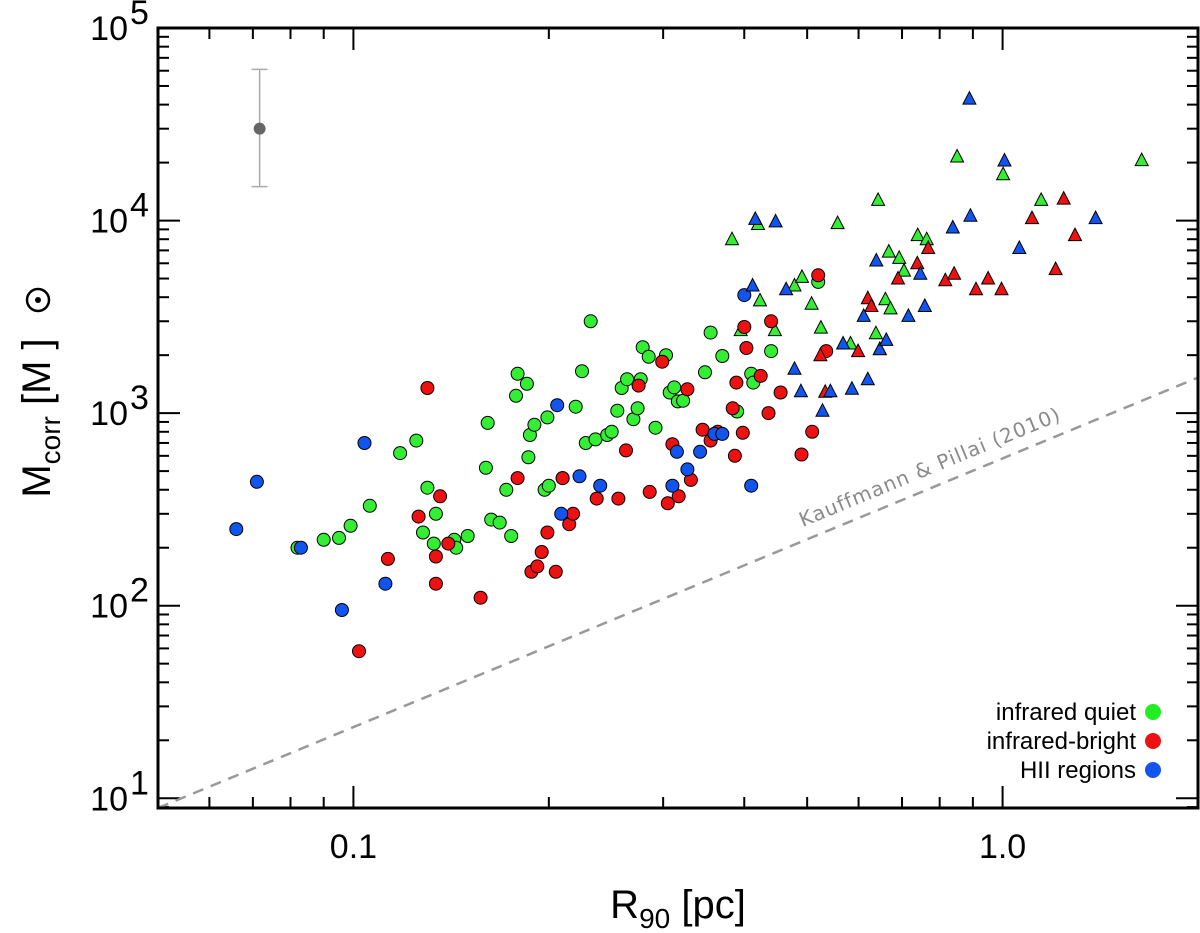  What do you see at coordinates (1153, 712) in the screenshot?
I see `legend-marker` at bounding box center [1153, 712].